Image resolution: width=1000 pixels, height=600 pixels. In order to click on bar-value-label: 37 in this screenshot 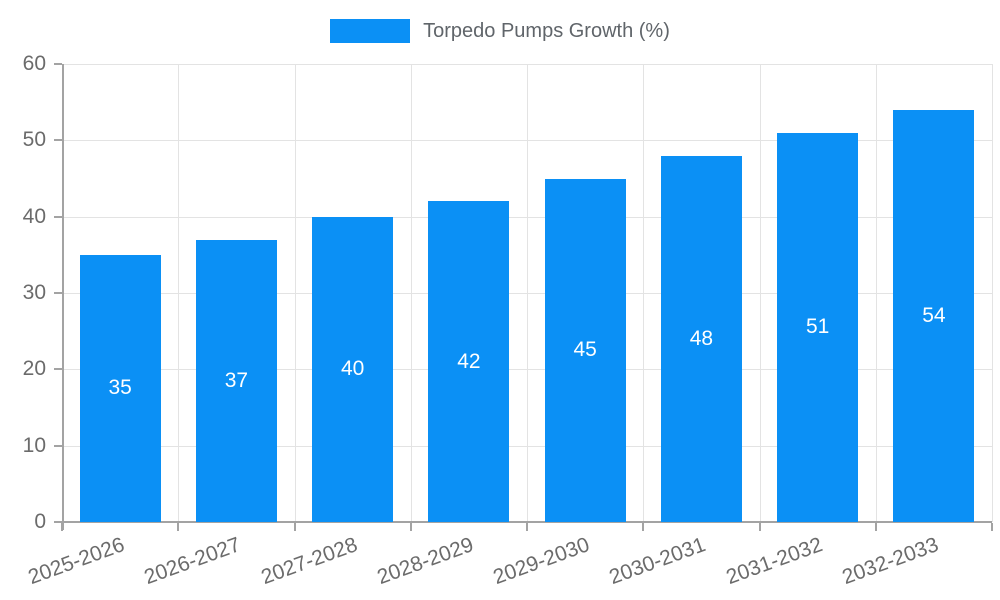, I will do `click(236, 380)`.